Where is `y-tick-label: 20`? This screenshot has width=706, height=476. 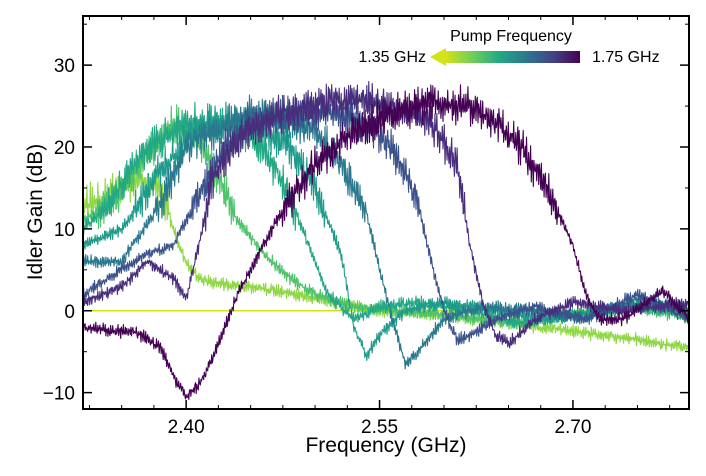
y-tick-label: 20 is located at coordinates (64, 148).